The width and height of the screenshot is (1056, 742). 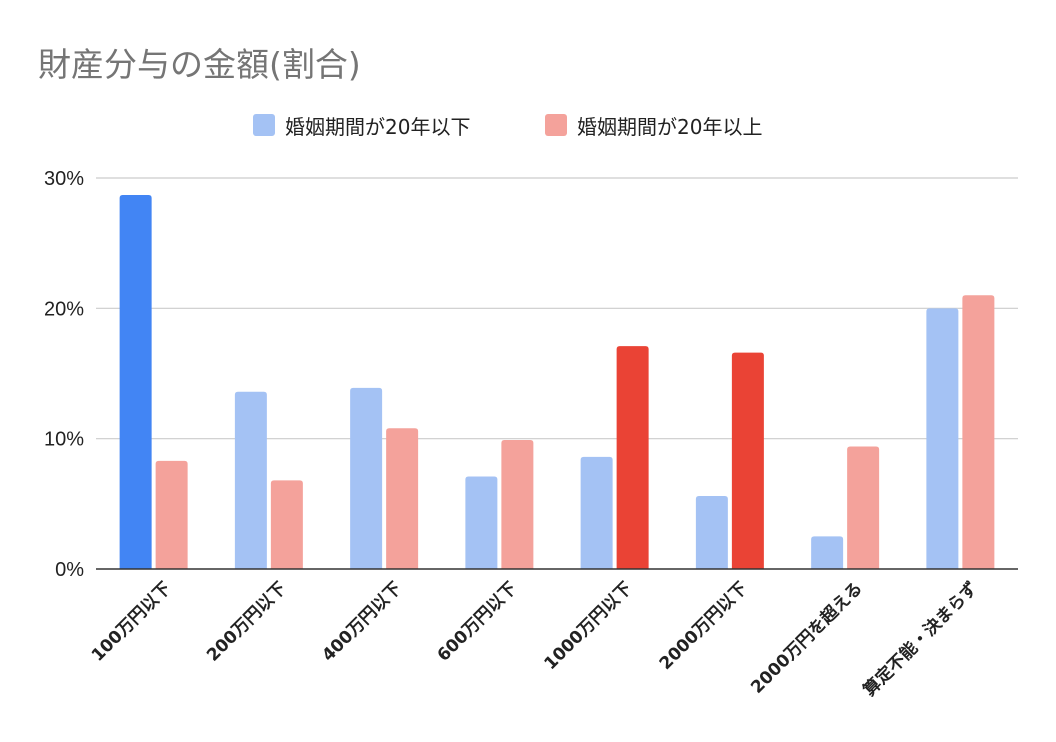 What do you see at coordinates (704, 626) in the screenshot?
I see `x-tick-label: 2000万円以下` at bounding box center [704, 626].